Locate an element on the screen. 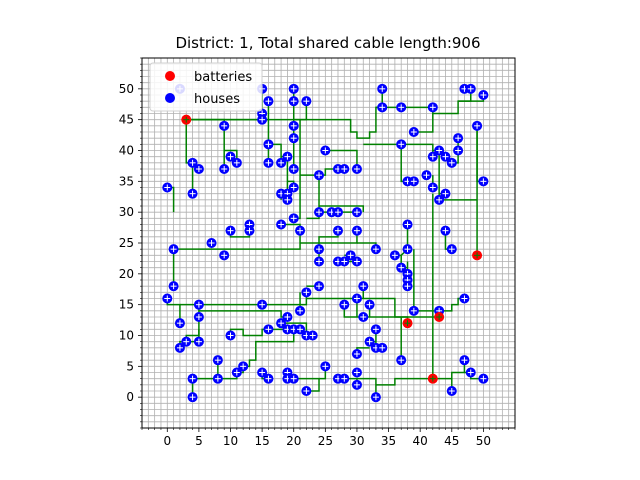  y-tick-label: 10 is located at coordinates (126, 336).